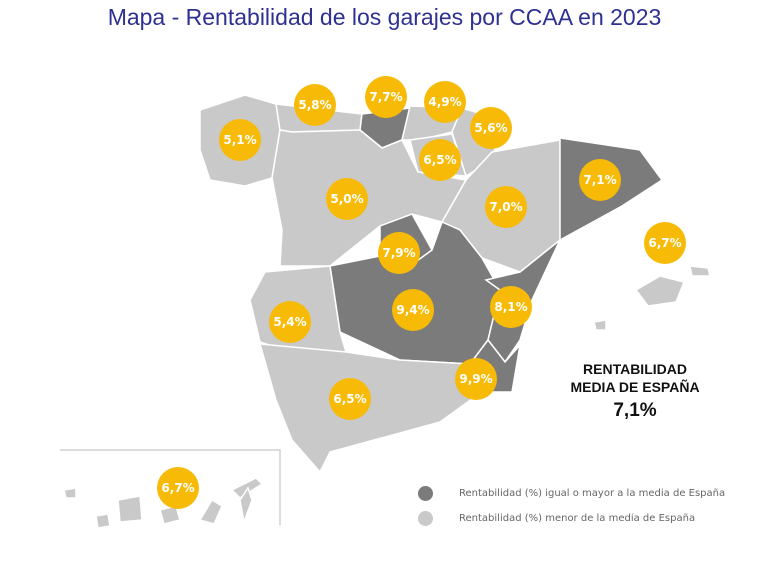 The image size is (769, 561). I want to click on value-bubble-navarra, so click(491, 128).